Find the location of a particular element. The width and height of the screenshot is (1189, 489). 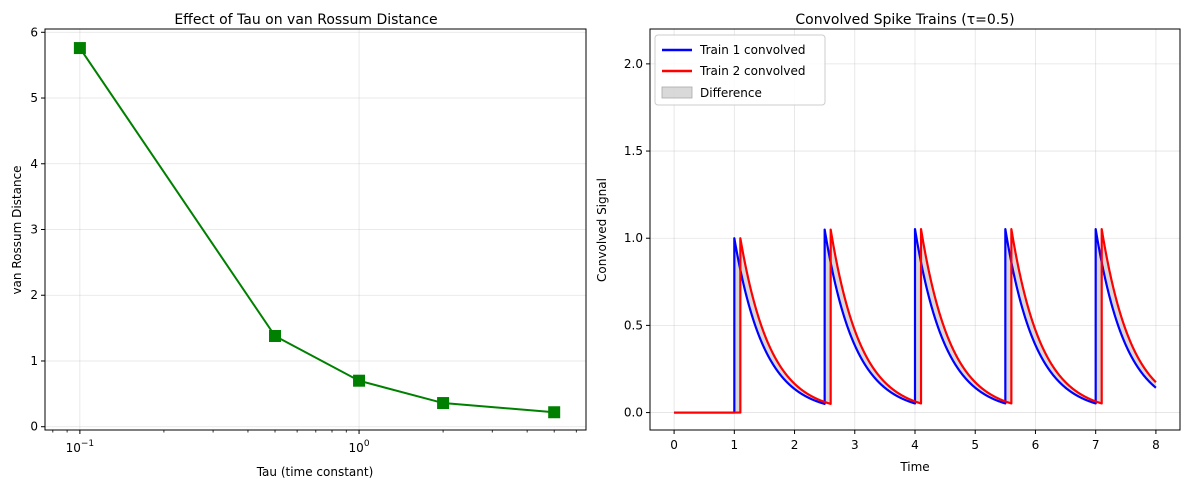

right-x-tick-label: 7 is located at coordinates (1096, 445).